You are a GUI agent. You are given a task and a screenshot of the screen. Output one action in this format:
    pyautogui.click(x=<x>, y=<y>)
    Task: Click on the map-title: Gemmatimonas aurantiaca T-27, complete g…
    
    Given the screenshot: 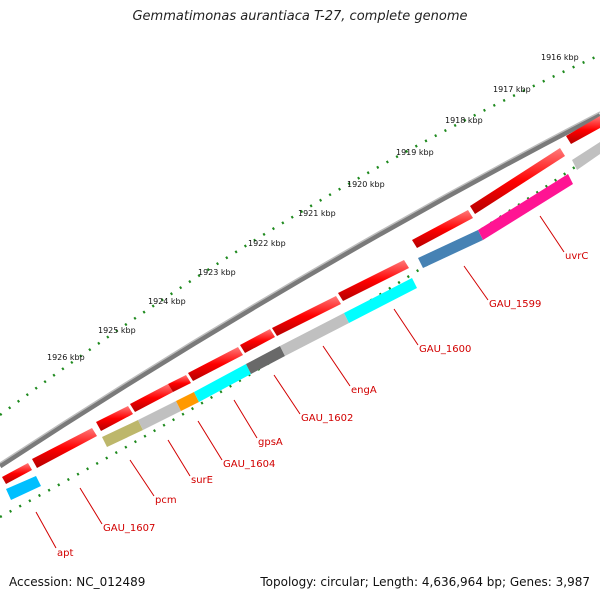 What is the action you would take?
    pyautogui.click(x=300, y=16)
    